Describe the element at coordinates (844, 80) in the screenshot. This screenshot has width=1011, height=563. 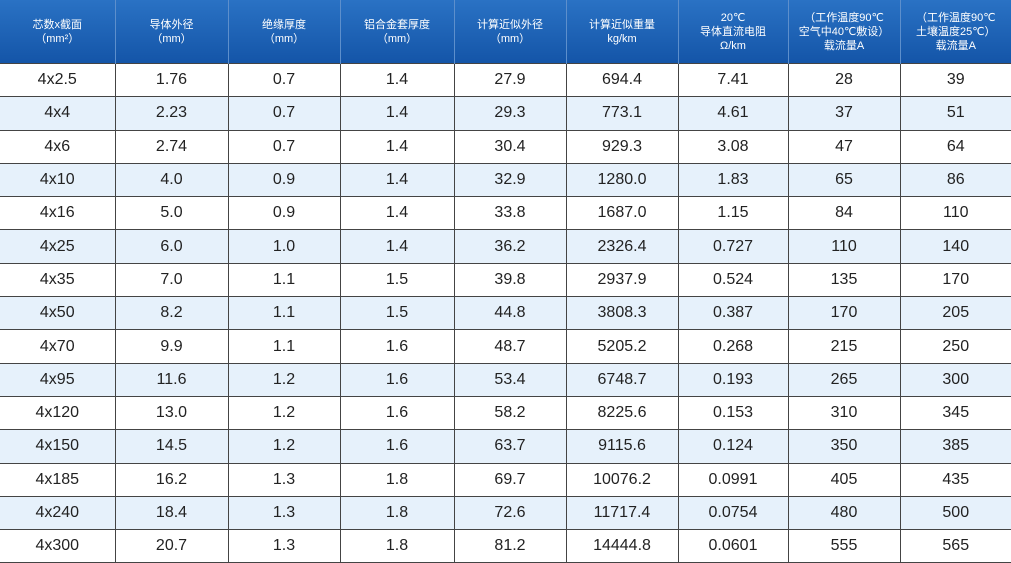
I see `table-cell: 28` at that location.